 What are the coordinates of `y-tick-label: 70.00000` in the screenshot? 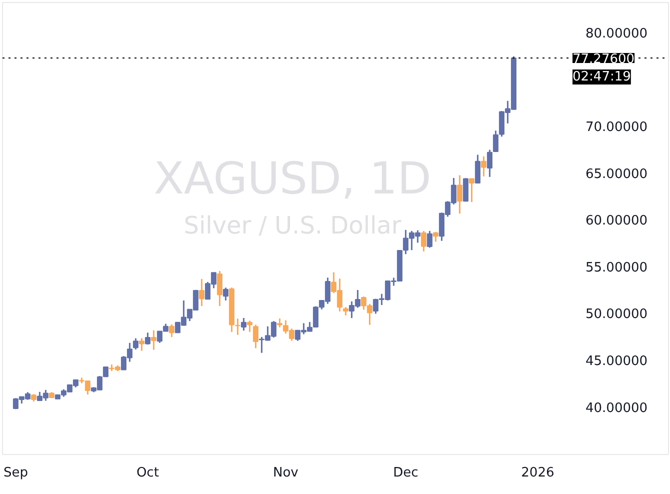 It's located at (617, 128).